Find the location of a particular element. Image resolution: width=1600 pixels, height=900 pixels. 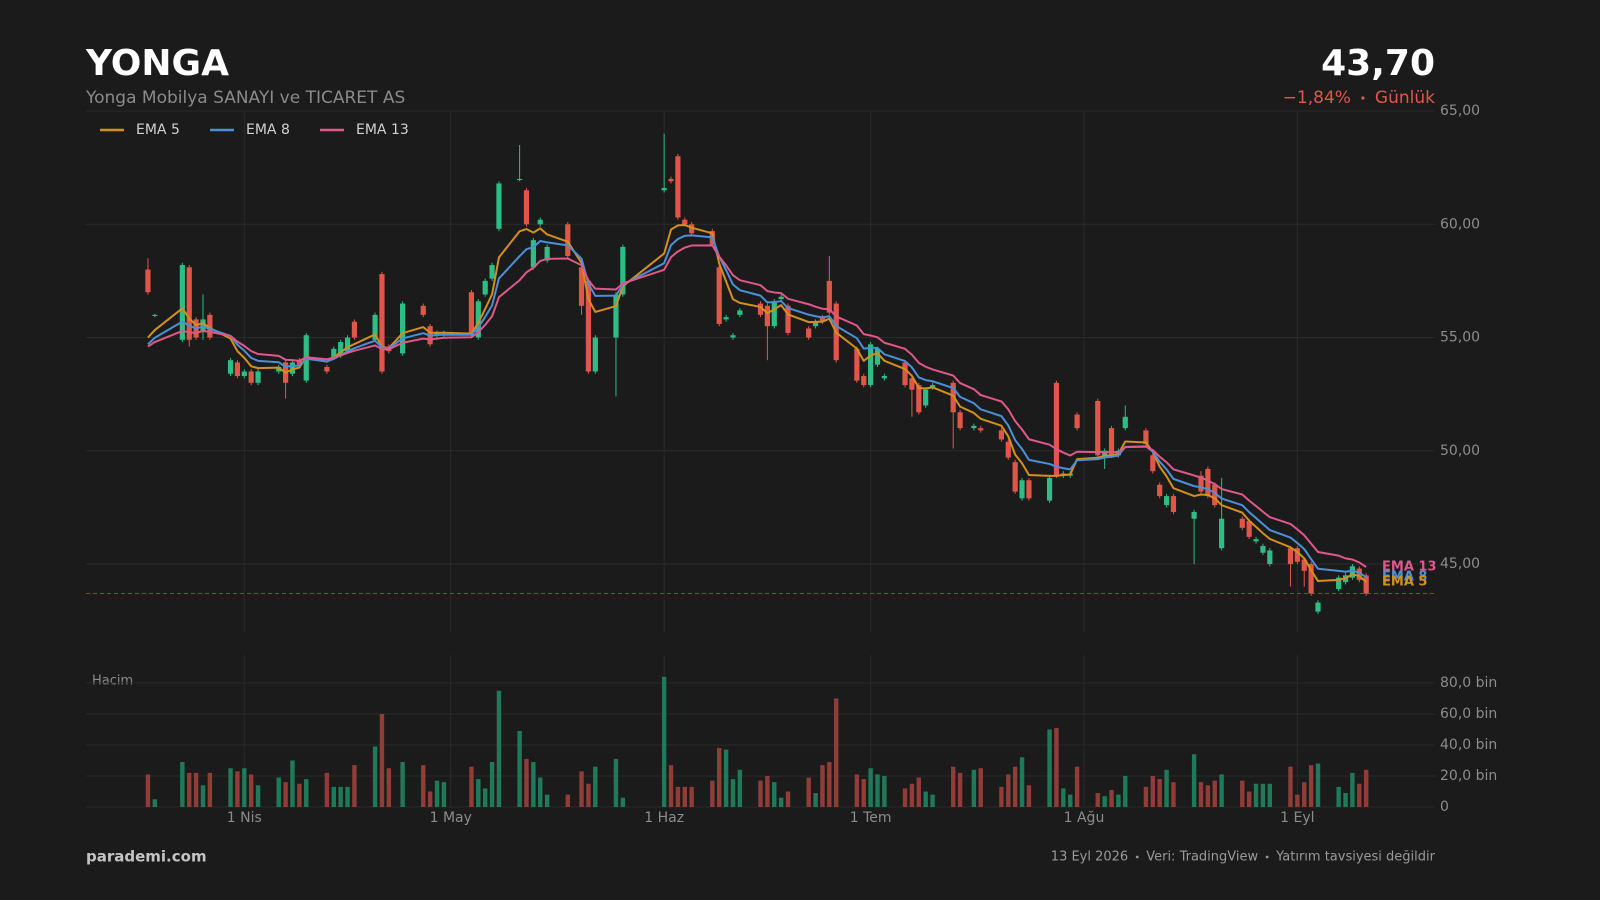

y-tick-label: 55,00 is located at coordinates (1460, 338).